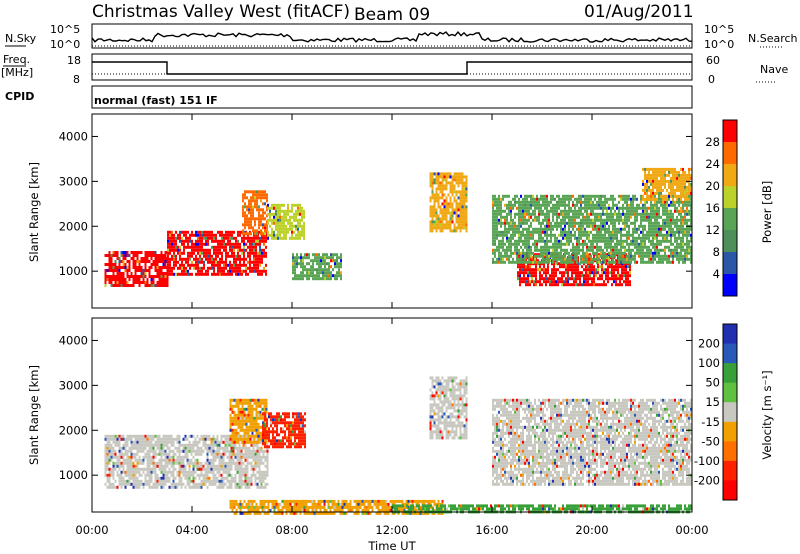 Image resolution: width=800 pixels, height=554 pixels. Describe the element at coordinates (767, 212) in the screenshot. I see `power-colorbar-label: Power [dB]` at that location.